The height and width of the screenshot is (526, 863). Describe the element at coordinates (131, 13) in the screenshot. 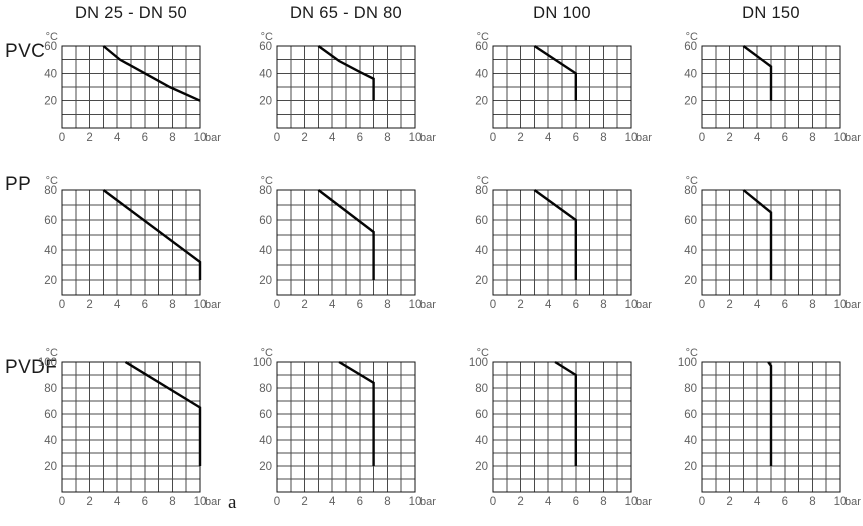

I see `column-title-dn25-dn50: DN 25 - DN 50` at that location.